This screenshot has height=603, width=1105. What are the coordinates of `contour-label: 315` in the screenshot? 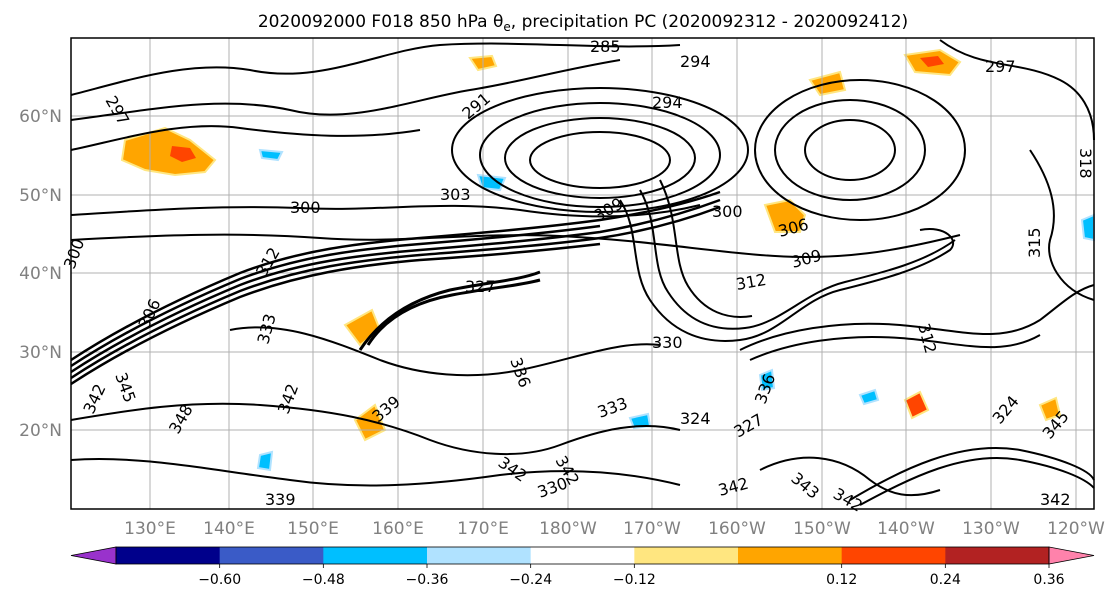 It's located at (1034, 242).